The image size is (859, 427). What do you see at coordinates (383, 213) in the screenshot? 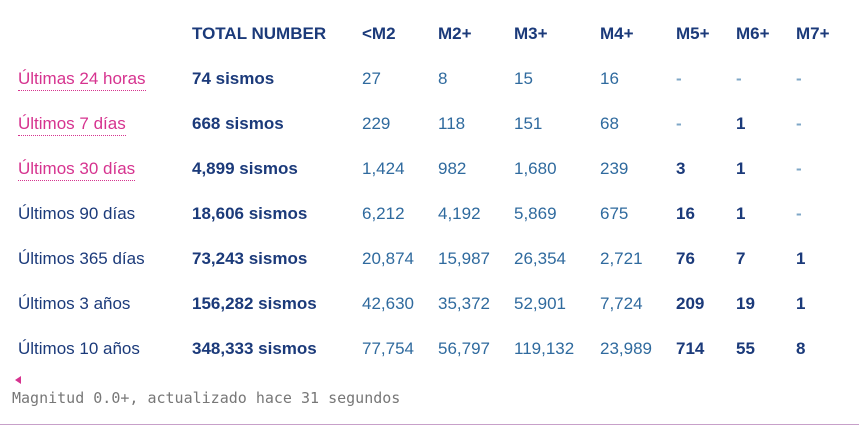
I see `count-cell-m1: 6,212` at bounding box center [383, 213].